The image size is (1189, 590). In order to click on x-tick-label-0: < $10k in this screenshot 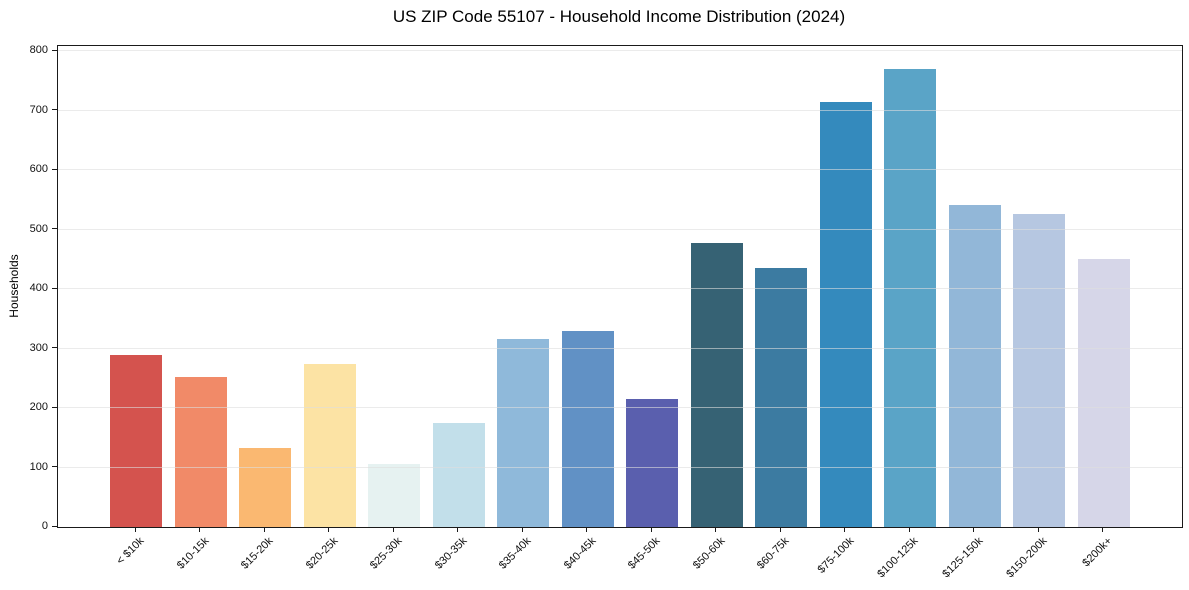, I will do `click(130, 551)`.